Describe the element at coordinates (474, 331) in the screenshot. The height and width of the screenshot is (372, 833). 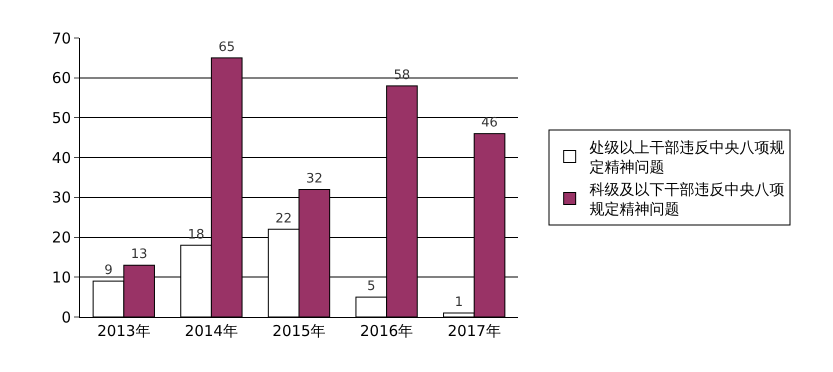
I see `x-tick-label: 2017年` at that location.